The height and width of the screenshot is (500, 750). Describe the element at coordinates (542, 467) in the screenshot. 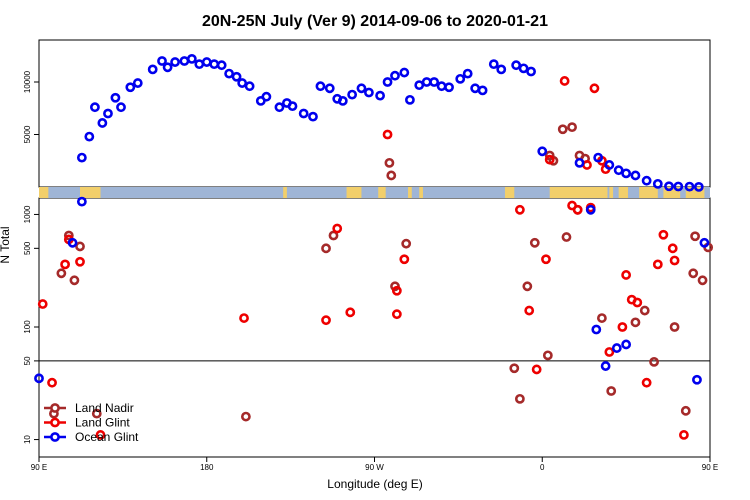

I see `x-tick-label: 0` at that location.